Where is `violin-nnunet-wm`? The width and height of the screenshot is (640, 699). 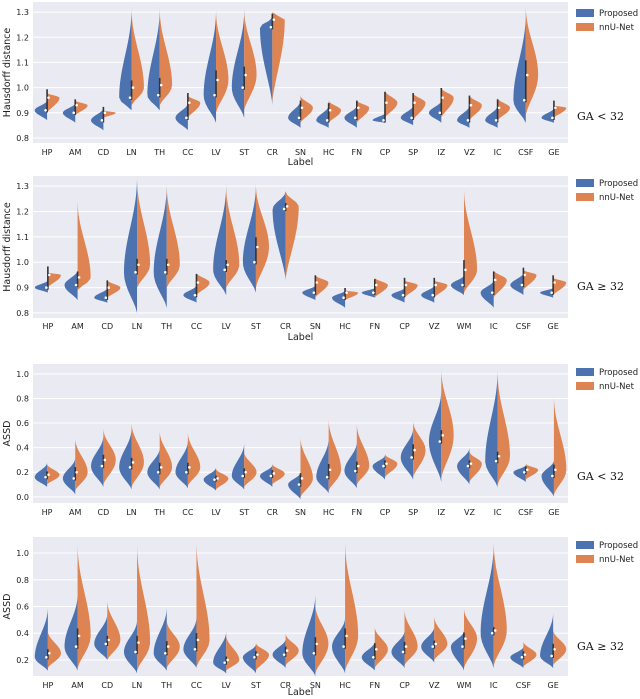
violin-nnunet-wm is located at coordinates (470, 239).